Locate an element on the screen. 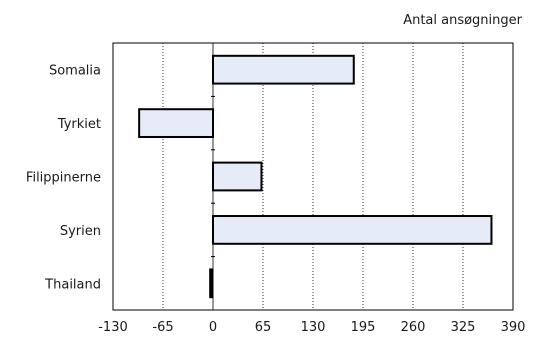 This screenshot has width=534, height=337. x-axis-title: Antal ansøgninger is located at coordinates (462, 20).